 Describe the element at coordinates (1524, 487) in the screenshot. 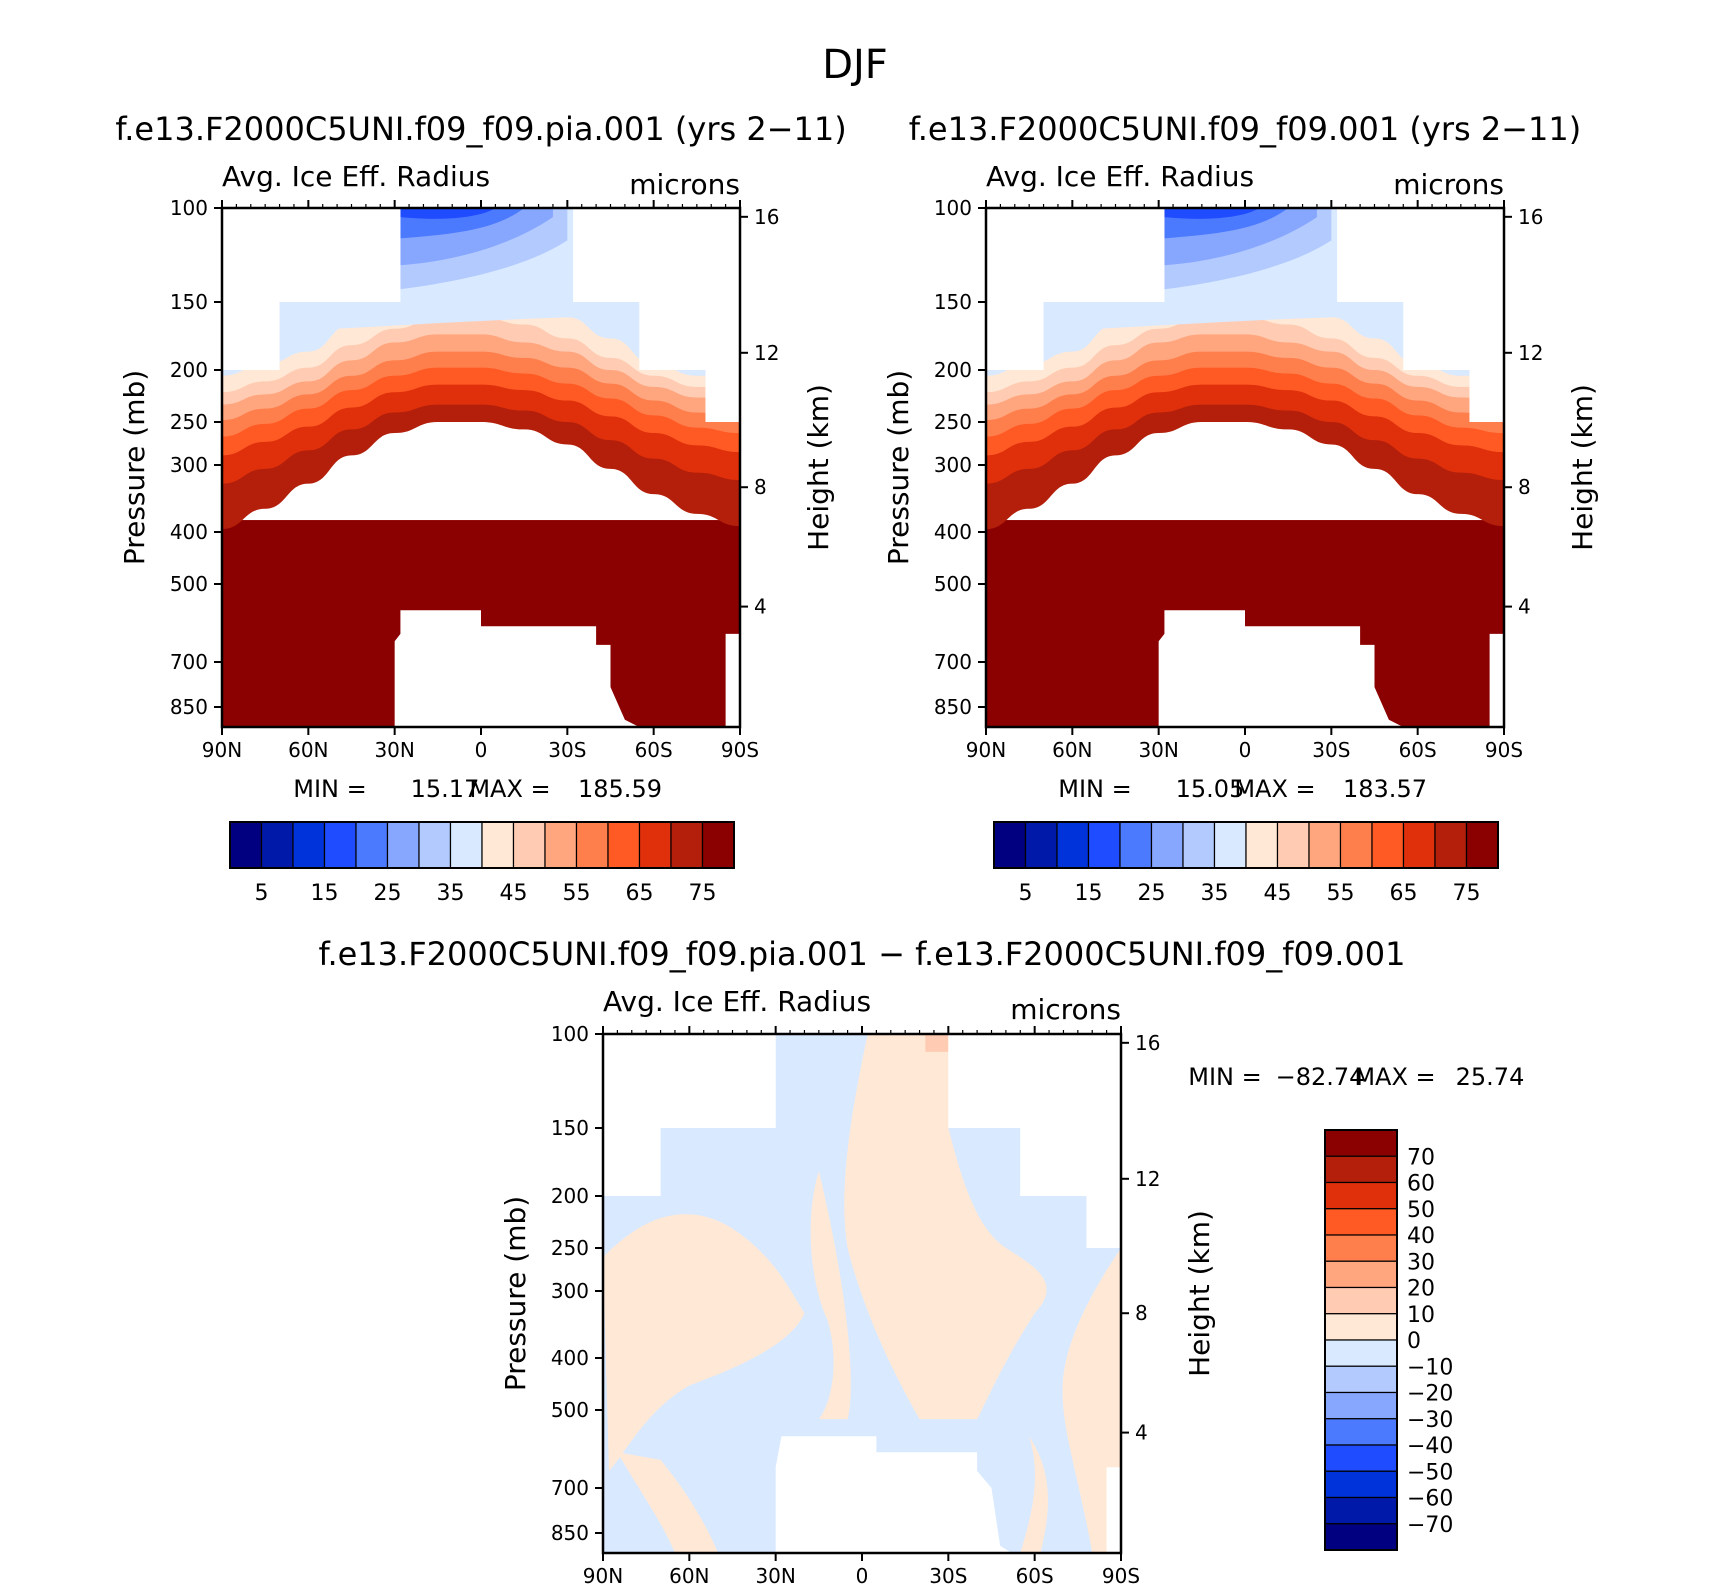

I see `y2-tick-label-8: 8` at that location.